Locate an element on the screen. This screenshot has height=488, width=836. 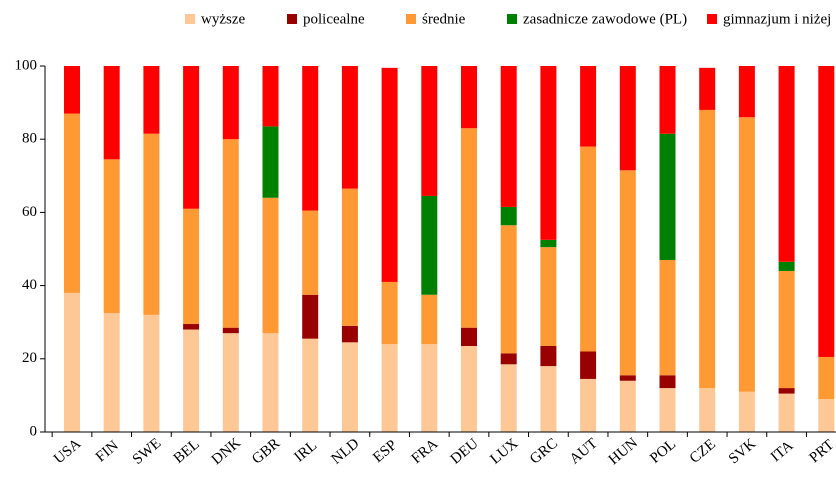
x-tick-label: ITA is located at coordinates (782, 452).